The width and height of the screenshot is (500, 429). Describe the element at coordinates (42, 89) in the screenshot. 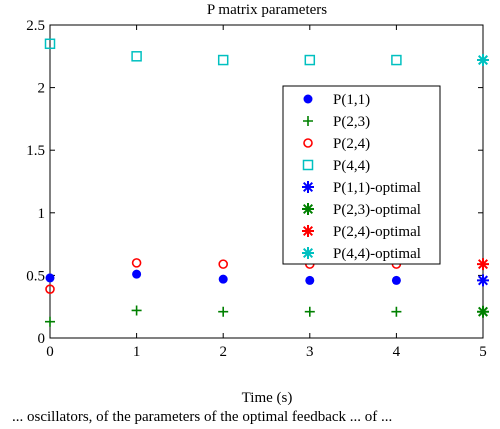

I see `y-tick-label: 2` at that location.